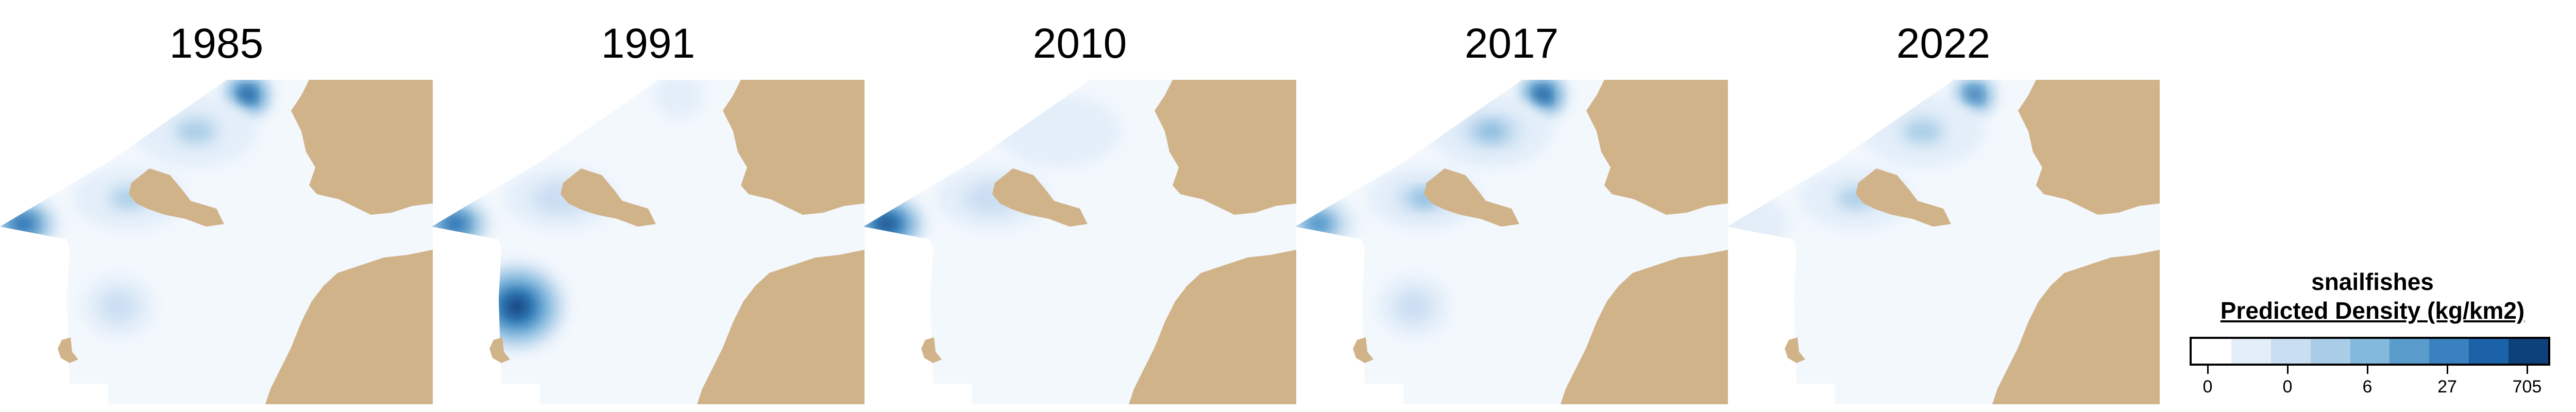 The image size is (2576, 412). I want to click on panel-year-label: 2010, so click(1079, 44).